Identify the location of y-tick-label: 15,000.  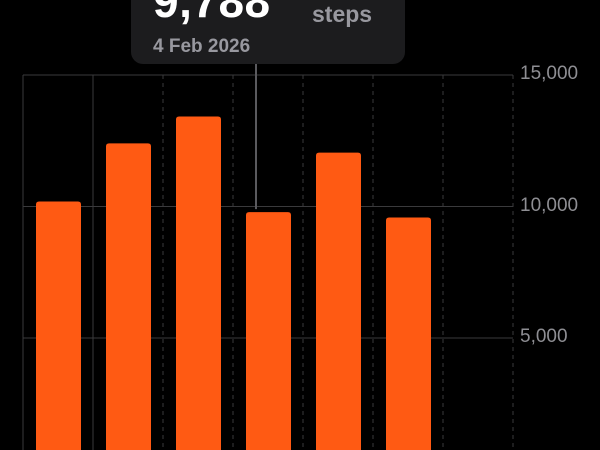
(549, 73).